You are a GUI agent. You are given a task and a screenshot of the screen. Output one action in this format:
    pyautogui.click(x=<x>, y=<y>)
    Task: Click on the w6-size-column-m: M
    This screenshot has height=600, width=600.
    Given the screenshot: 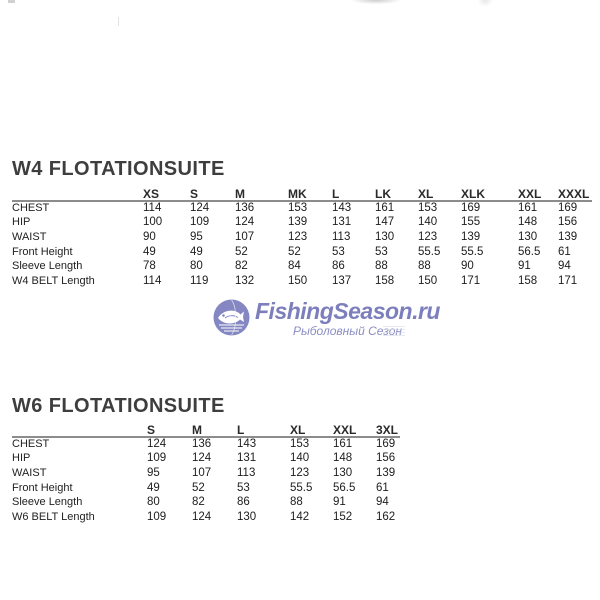 What is the action you would take?
    pyautogui.click(x=214, y=430)
    